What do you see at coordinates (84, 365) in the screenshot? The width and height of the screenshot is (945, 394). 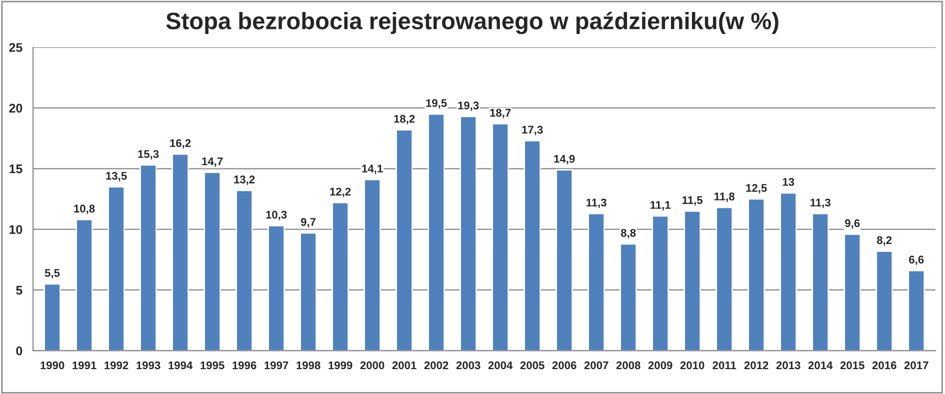 I see `x-tick-label: 1991` at bounding box center [84, 365].